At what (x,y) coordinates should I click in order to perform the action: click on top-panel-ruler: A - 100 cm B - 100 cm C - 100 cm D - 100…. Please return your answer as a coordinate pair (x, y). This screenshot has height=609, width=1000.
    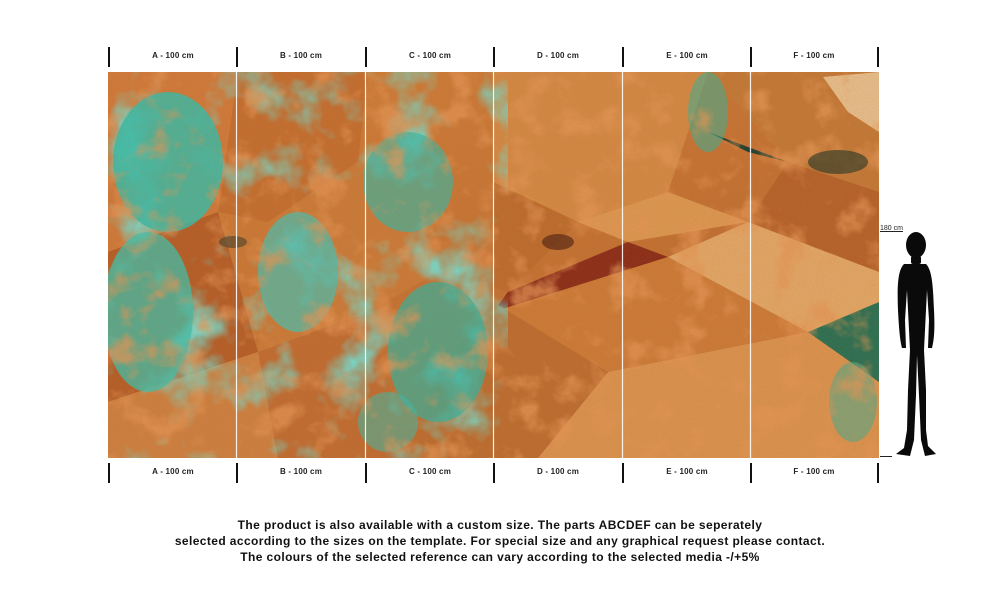
    Looking at the image, I should click on (493, 57).